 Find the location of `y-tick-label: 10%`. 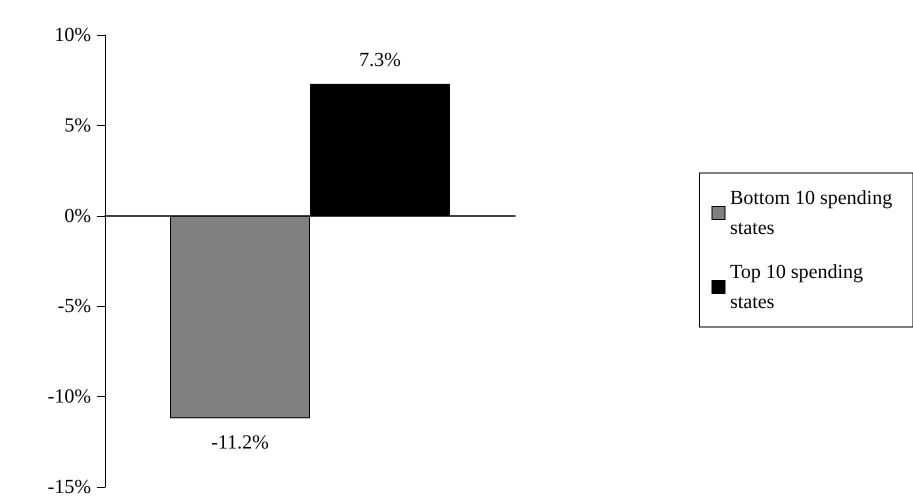

y-tick-label: 10% is located at coordinates (72, 35).